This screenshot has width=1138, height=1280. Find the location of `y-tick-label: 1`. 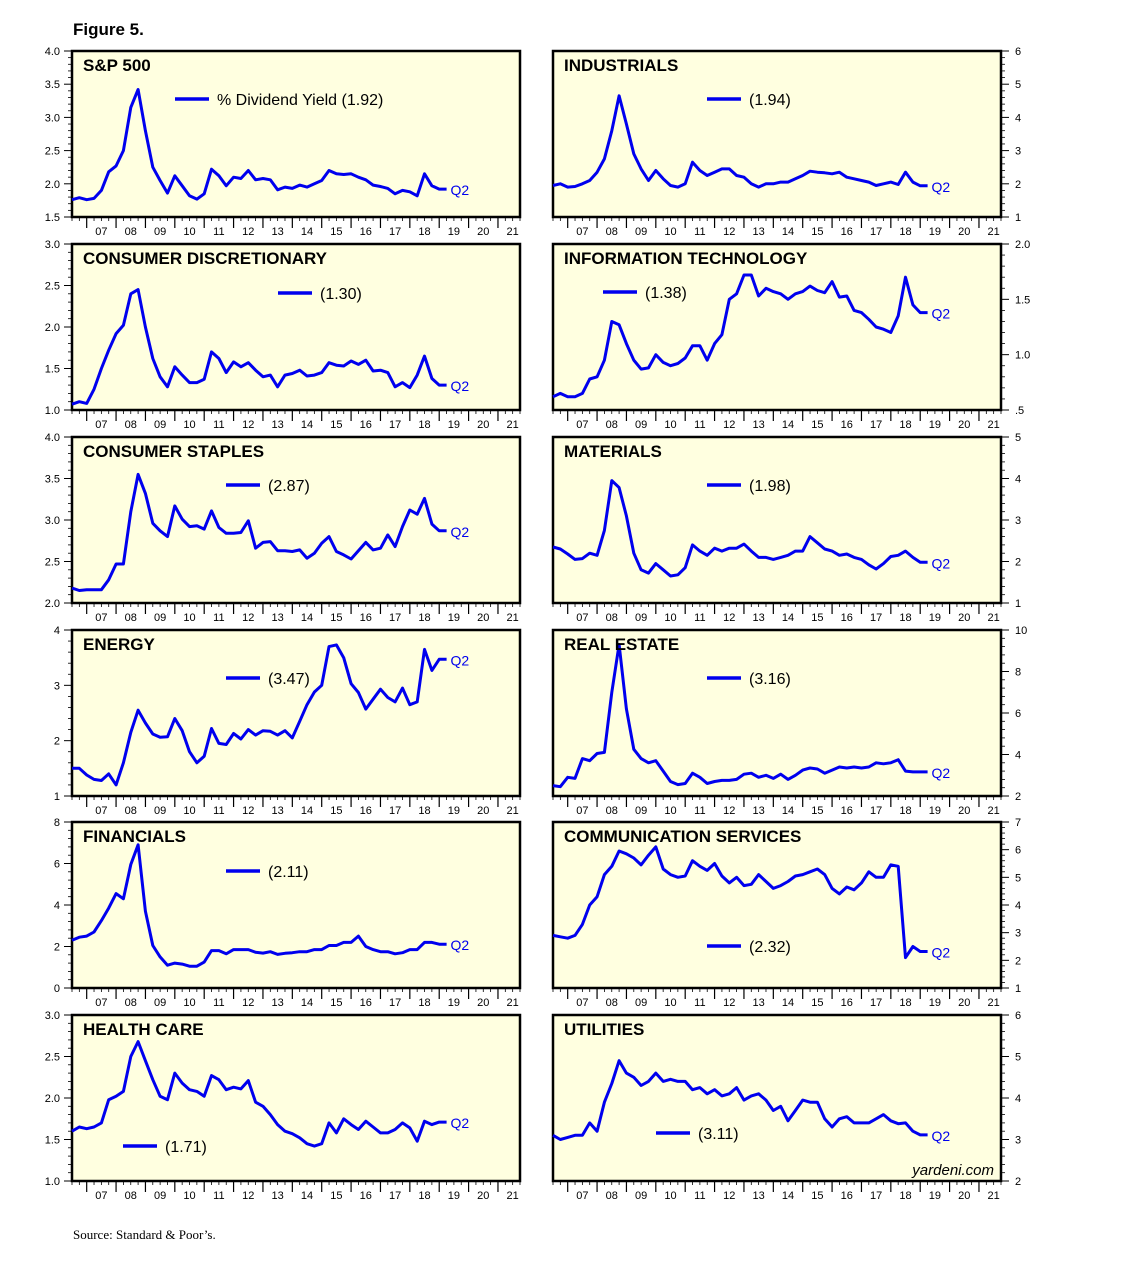

y-tick-label: 1 is located at coordinates (1018, 989).